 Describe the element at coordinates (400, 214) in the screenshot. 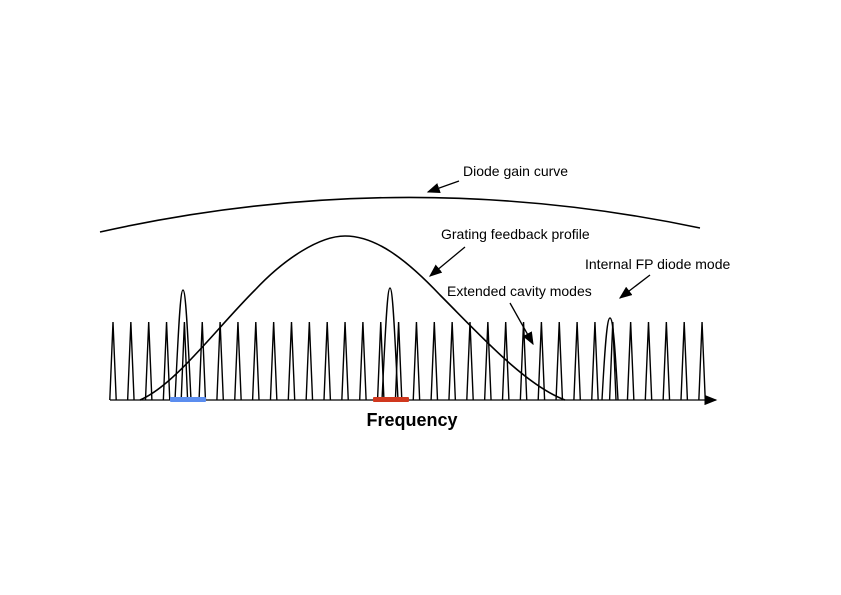

I see `diode-gain-curve` at that location.